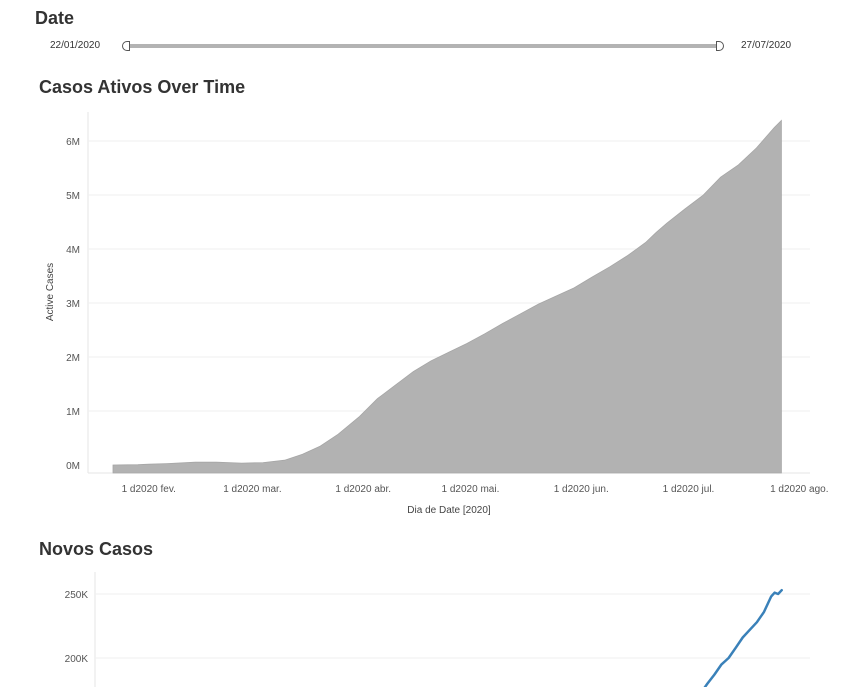  I want to click on date-filter-title: Date, so click(55, 18).